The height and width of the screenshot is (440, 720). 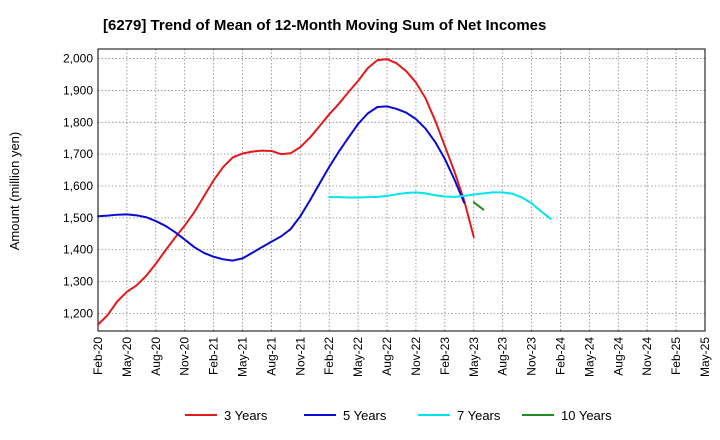 I want to click on x-tick-label: Aug-23, so click(x=503, y=356).